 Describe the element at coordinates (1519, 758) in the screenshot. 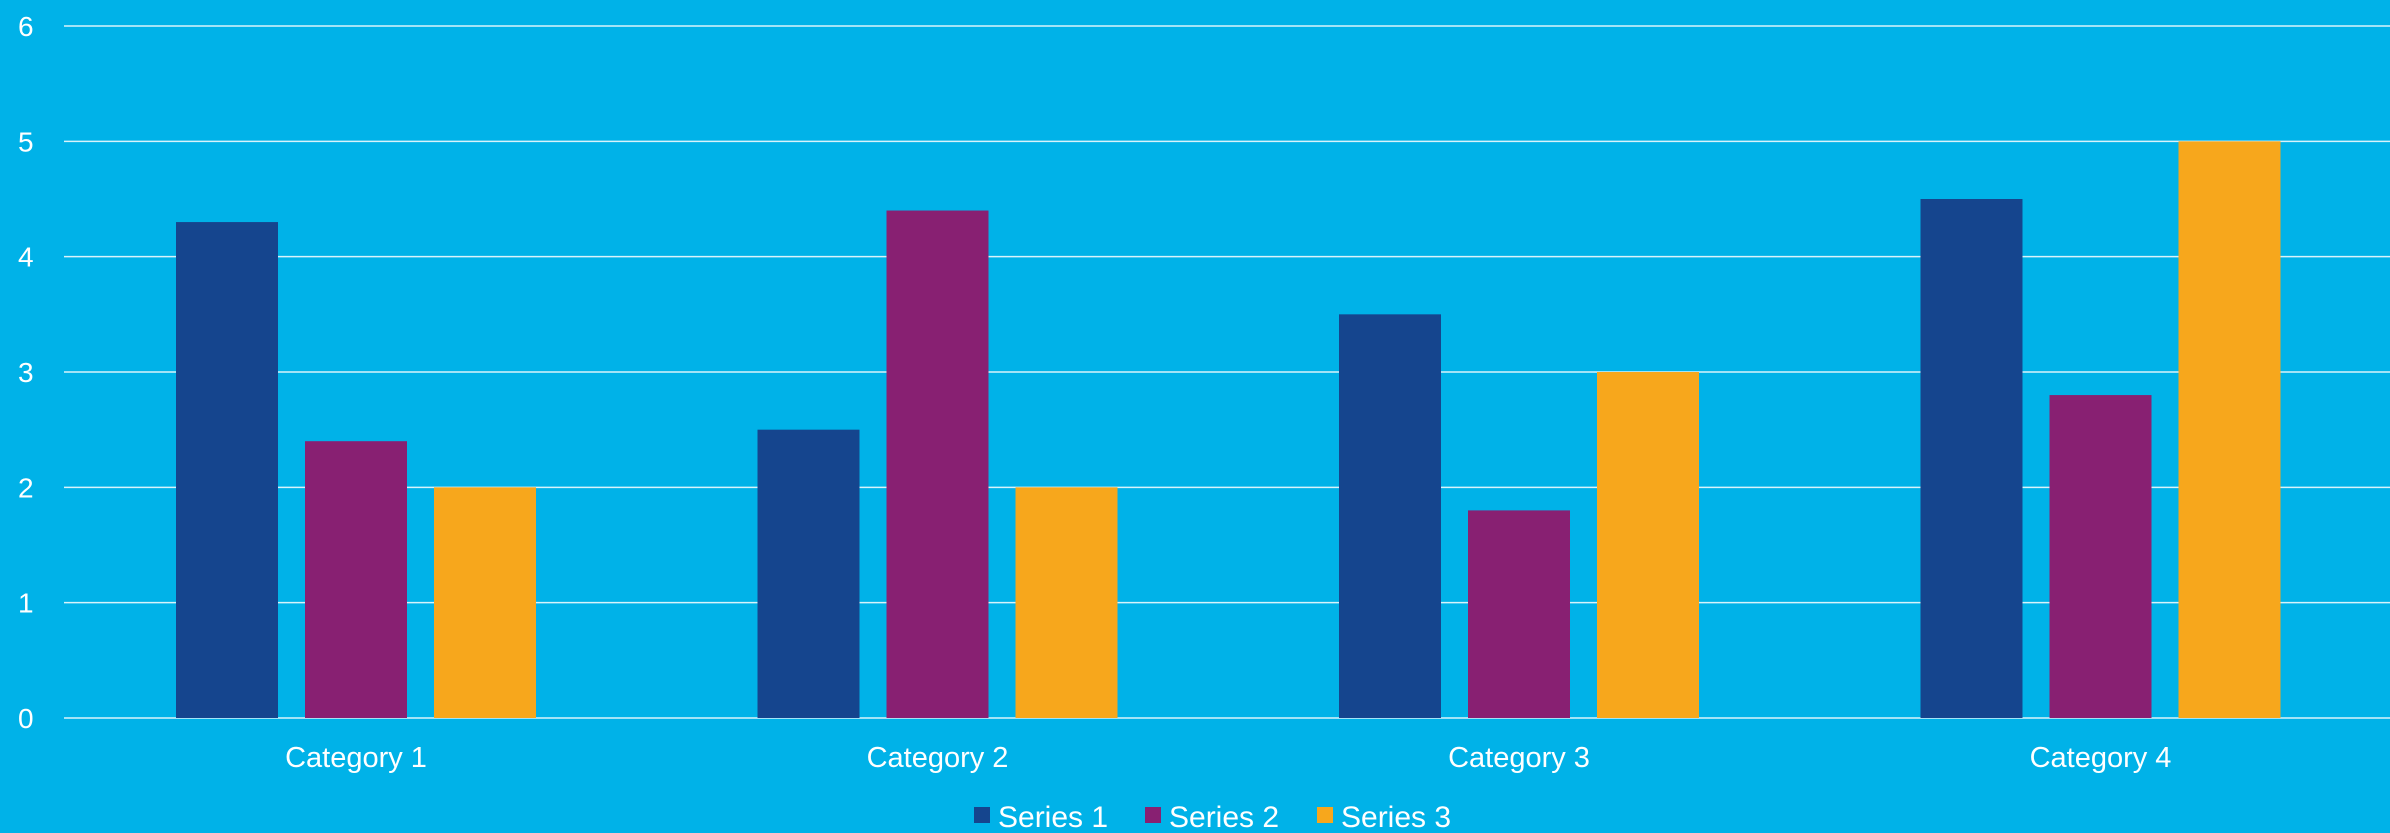

I see `category-label: Category 3` at that location.